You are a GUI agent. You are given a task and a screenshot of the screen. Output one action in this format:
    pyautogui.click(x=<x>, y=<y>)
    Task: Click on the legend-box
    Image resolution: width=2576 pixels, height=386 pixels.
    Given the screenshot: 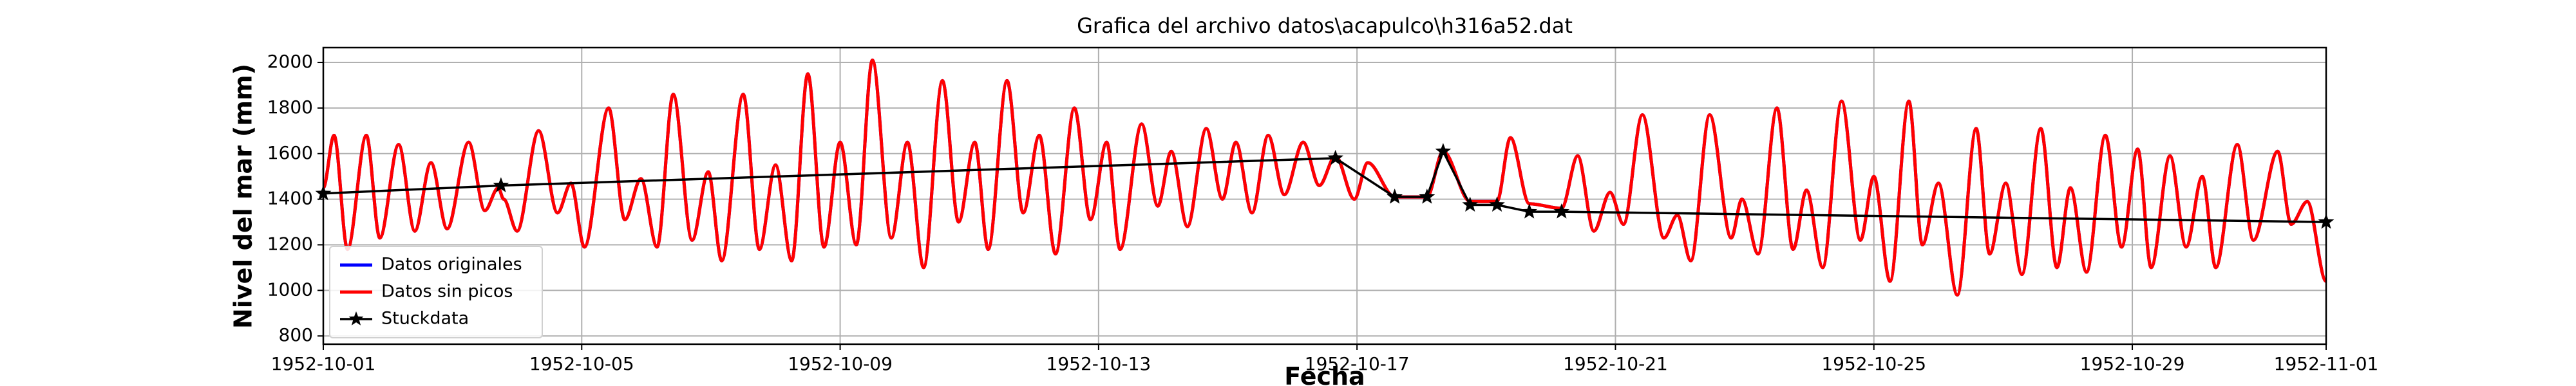 What is the action you would take?
    pyautogui.click(x=436, y=292)
    